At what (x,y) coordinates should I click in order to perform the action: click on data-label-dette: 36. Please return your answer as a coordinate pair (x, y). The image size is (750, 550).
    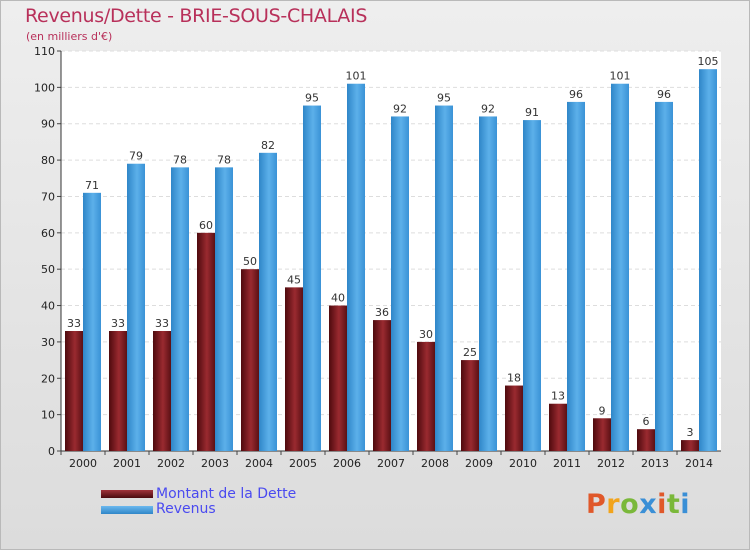
    Looking at the image, I should click on (382, 312).